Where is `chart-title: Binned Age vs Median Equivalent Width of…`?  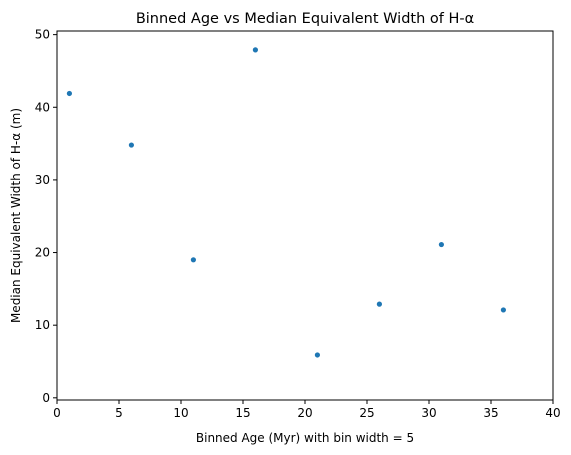
chart-title: Binned Age vs Median Equivalent Width of… is located at coordinates (305, 19).